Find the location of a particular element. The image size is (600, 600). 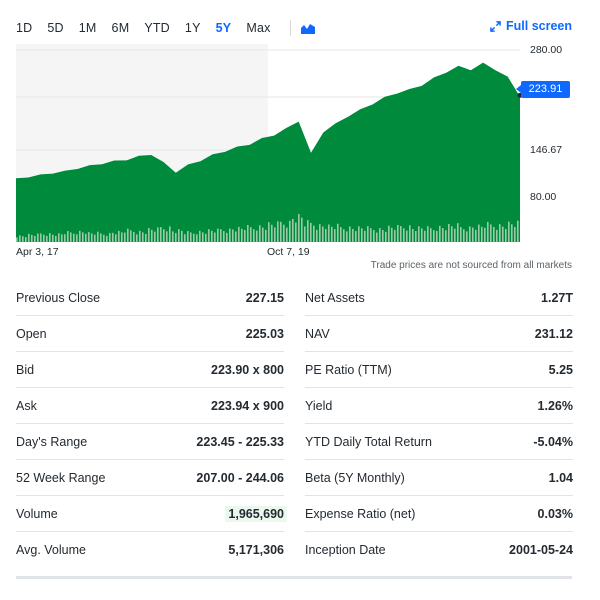

stat-value: 223.45 - 225.33 is located at coordinates (240, 441).